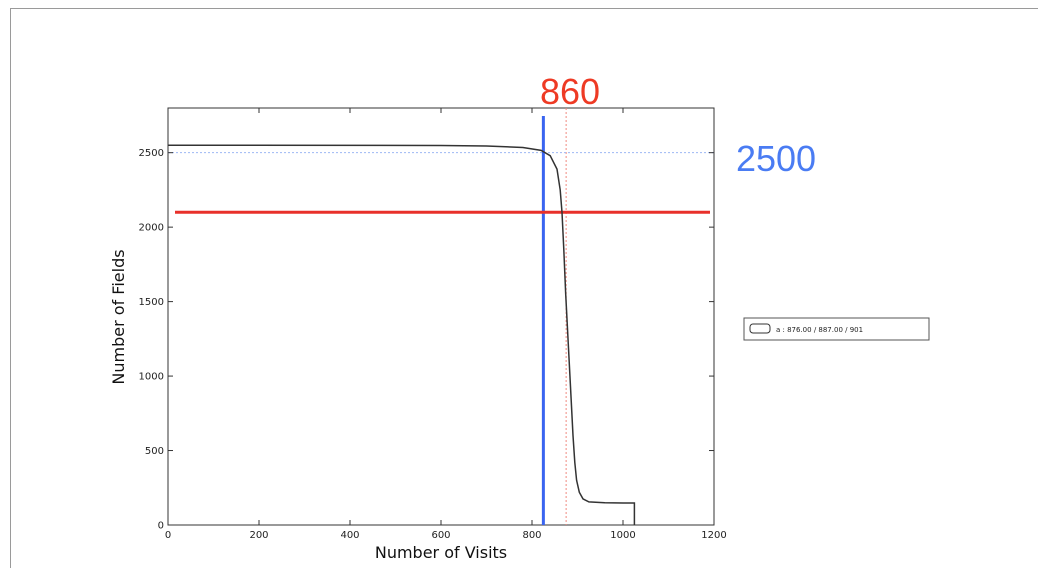 The width and height of the screenshot is (1038, 568). What do you see at coordinates (151, 228) in the screenshot?
I see `y-tick-label: 2000` at bounding box center [151, 228].